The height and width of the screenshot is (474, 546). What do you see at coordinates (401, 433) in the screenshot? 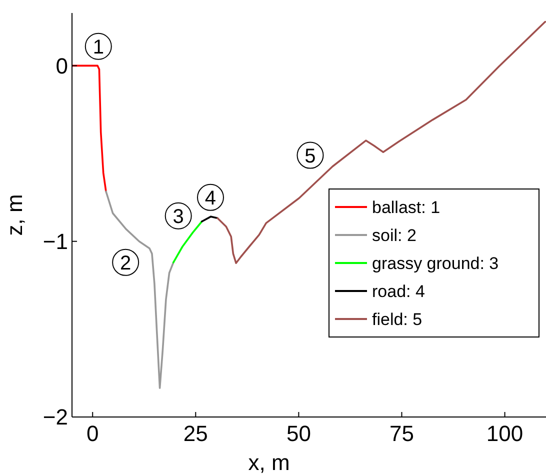
I see `x-tick-label: 75` at bounding box center [401, 433].